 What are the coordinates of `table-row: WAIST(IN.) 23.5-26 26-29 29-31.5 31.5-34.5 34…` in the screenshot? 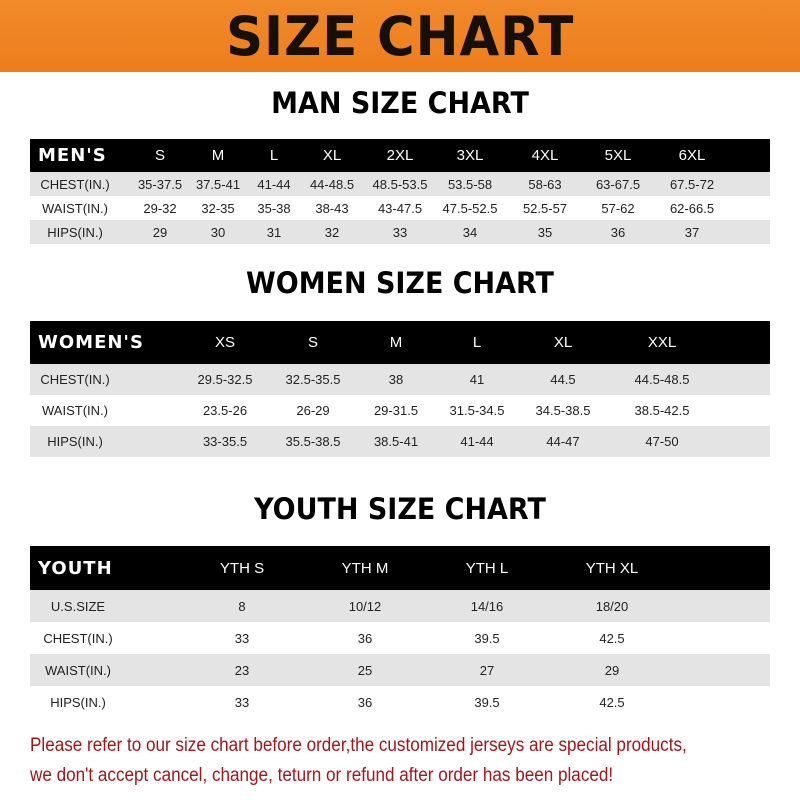 It's located at (400, 410).